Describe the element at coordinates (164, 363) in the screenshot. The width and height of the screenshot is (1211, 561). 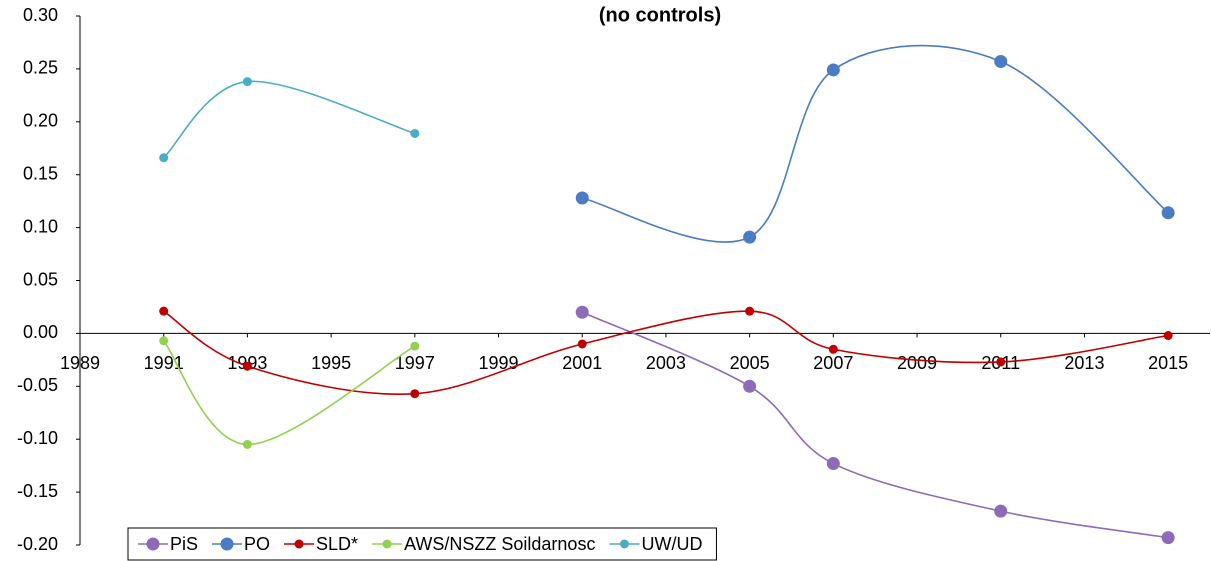
I see `x-tick-label: 1991` at that location.